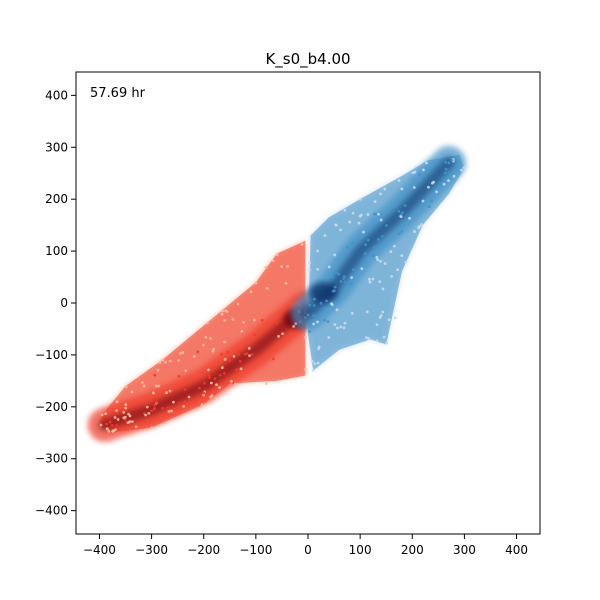 Image resolution: width=600 pixels, height=600 pixels. I want to click on red-cloud, so click(205, 341).